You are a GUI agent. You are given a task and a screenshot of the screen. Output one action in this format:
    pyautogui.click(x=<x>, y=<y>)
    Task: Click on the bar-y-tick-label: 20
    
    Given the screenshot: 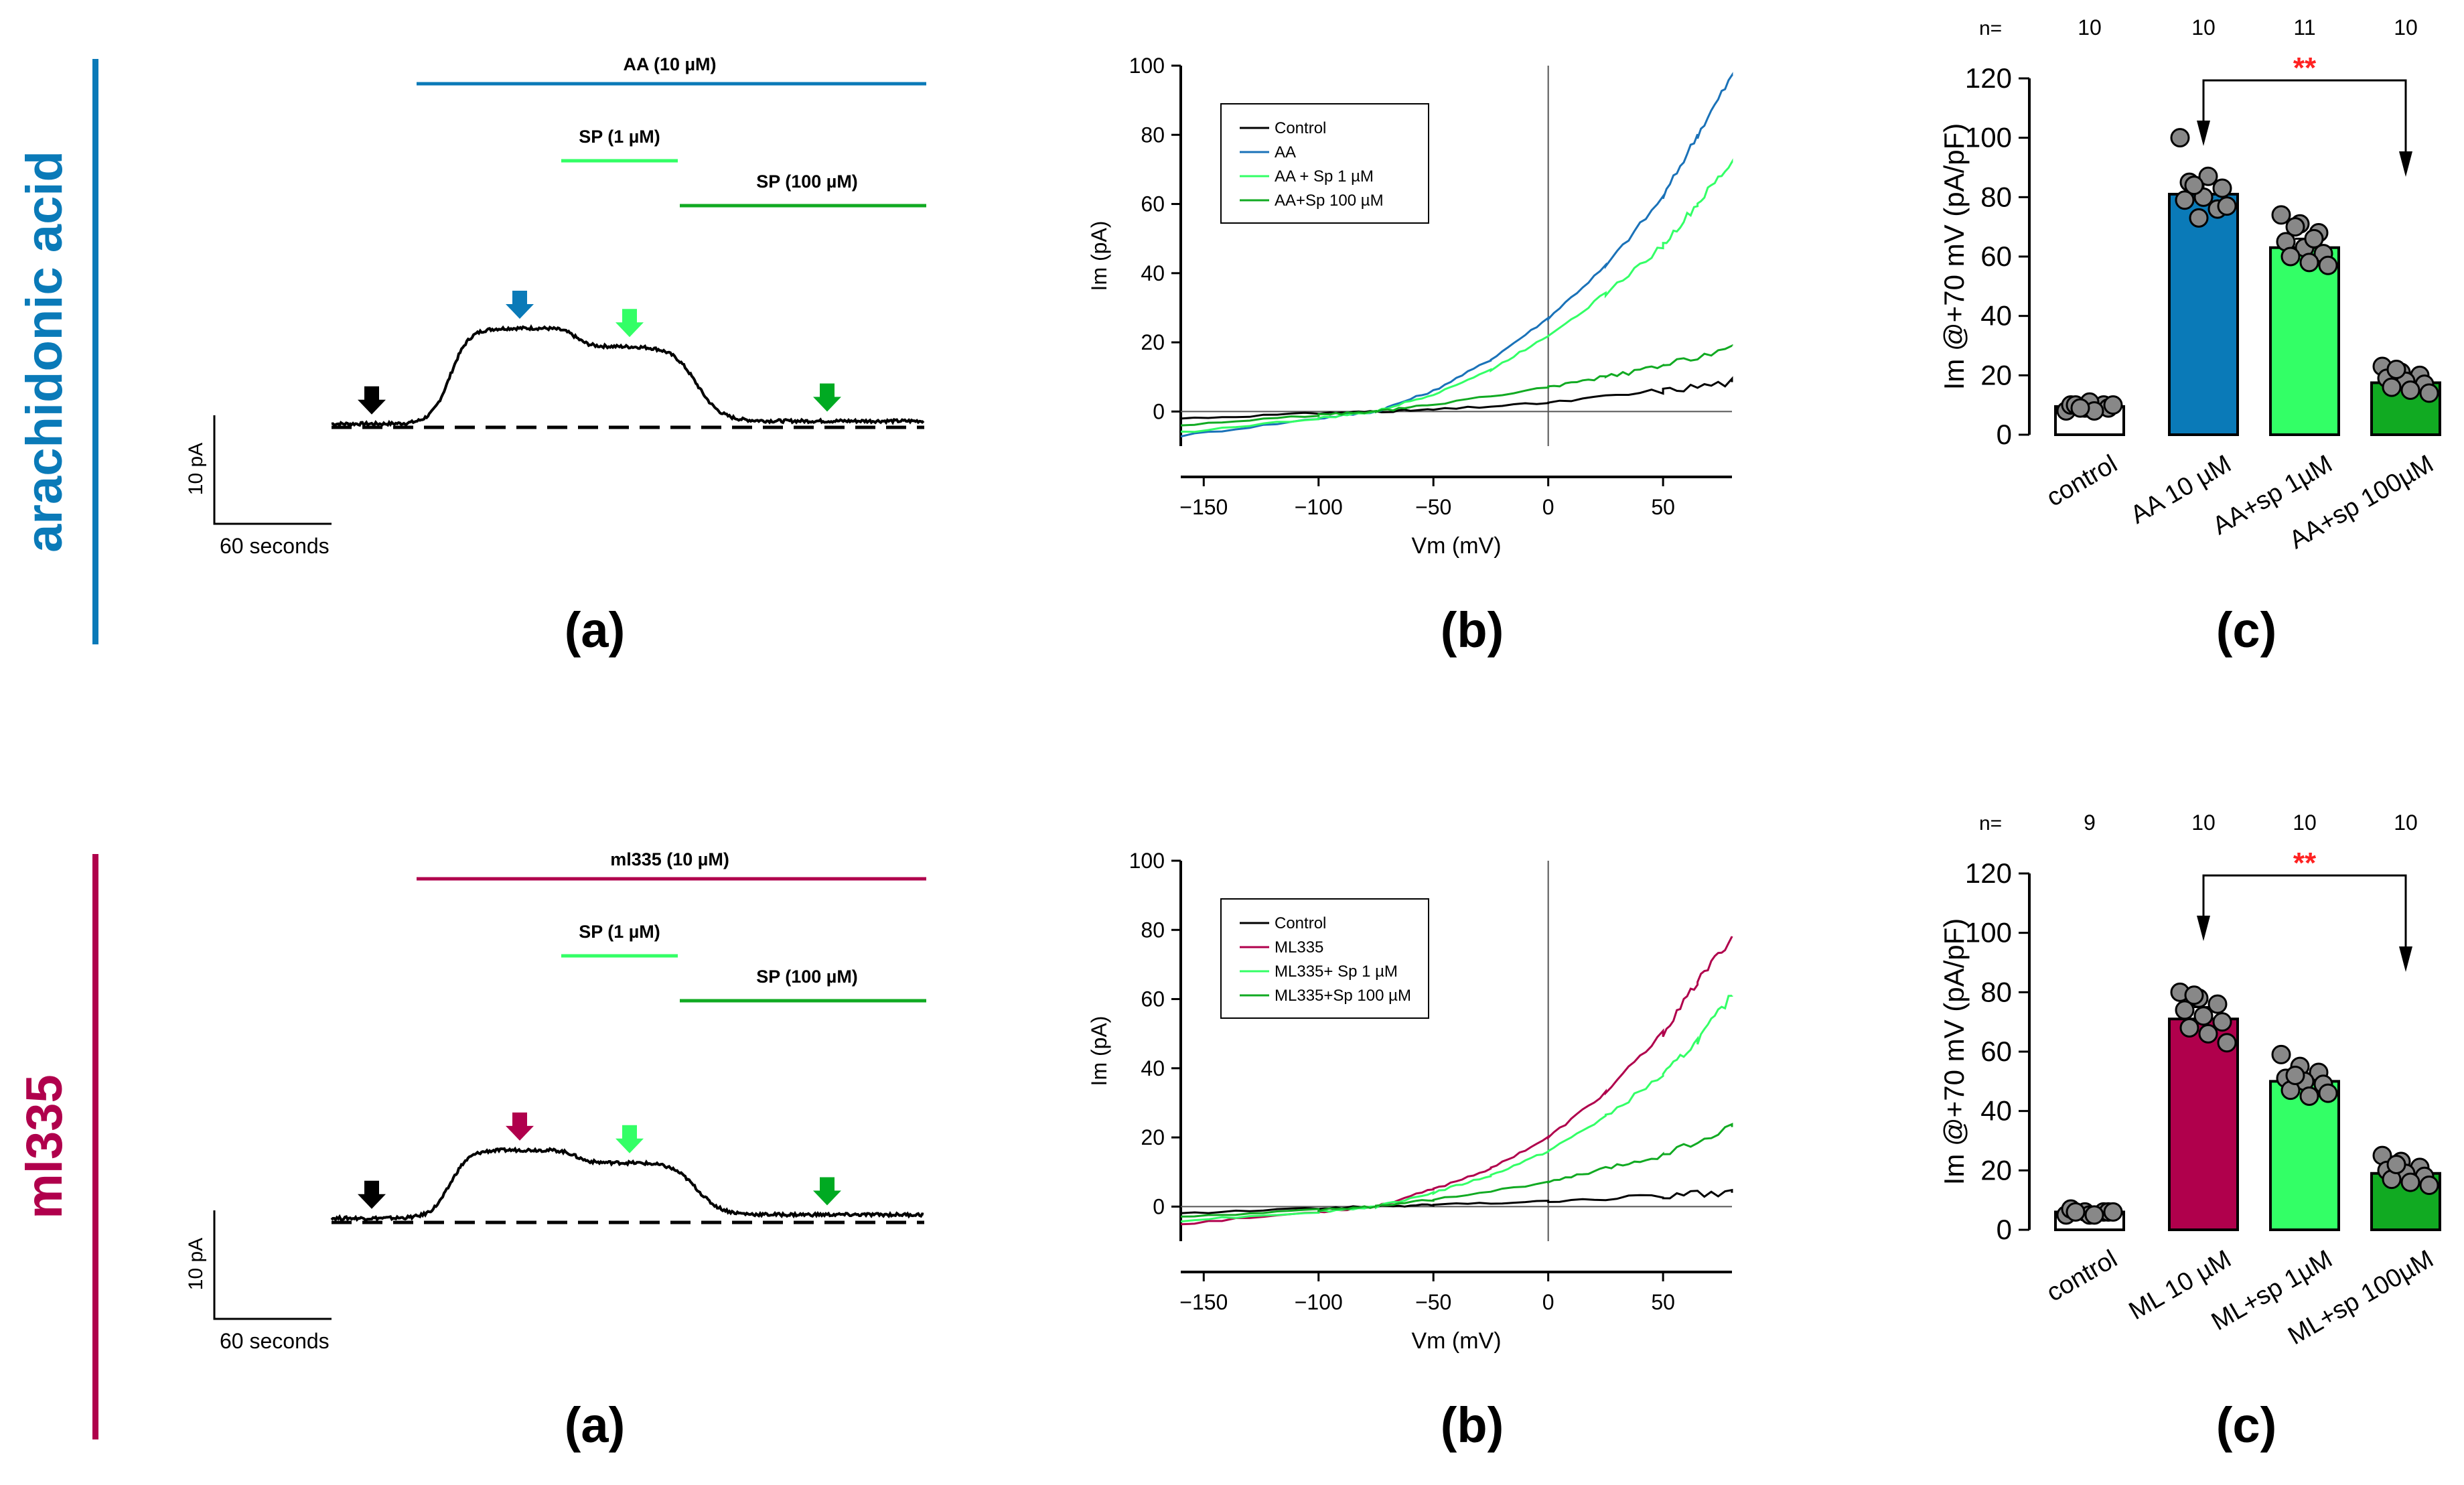 What is the action you would take?
    pyautogui.click(x=1996, y=1170)
    